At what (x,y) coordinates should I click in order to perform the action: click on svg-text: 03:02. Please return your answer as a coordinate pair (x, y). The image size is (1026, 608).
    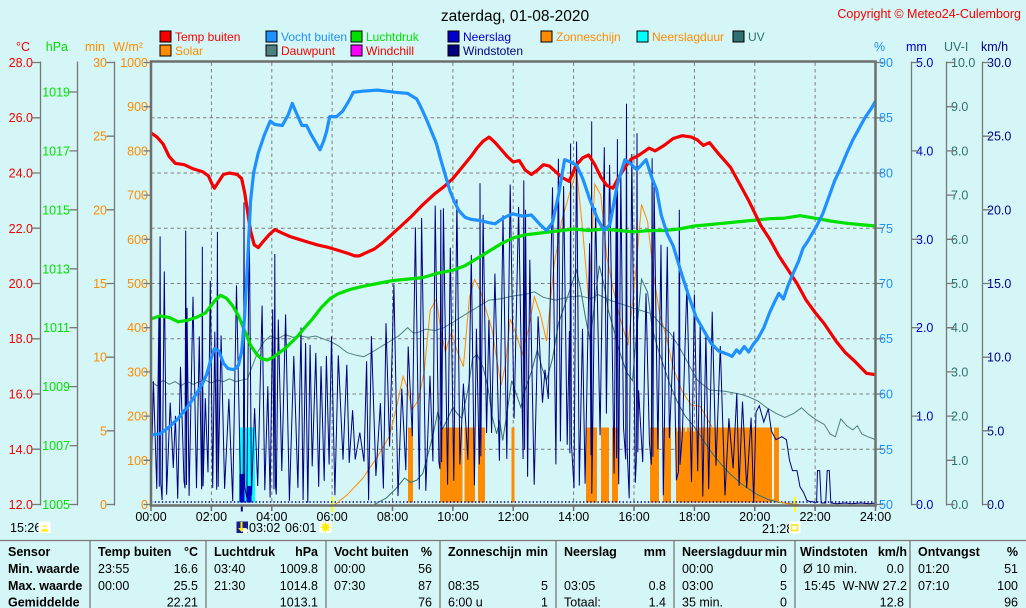
    Looking at the image, I should click on (264, 528).